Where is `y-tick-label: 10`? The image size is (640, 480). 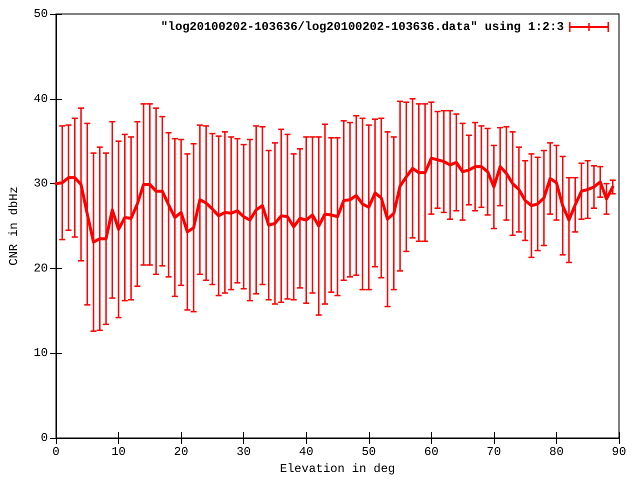 y-tick-label: 10 is located at coordinates (41, 353).